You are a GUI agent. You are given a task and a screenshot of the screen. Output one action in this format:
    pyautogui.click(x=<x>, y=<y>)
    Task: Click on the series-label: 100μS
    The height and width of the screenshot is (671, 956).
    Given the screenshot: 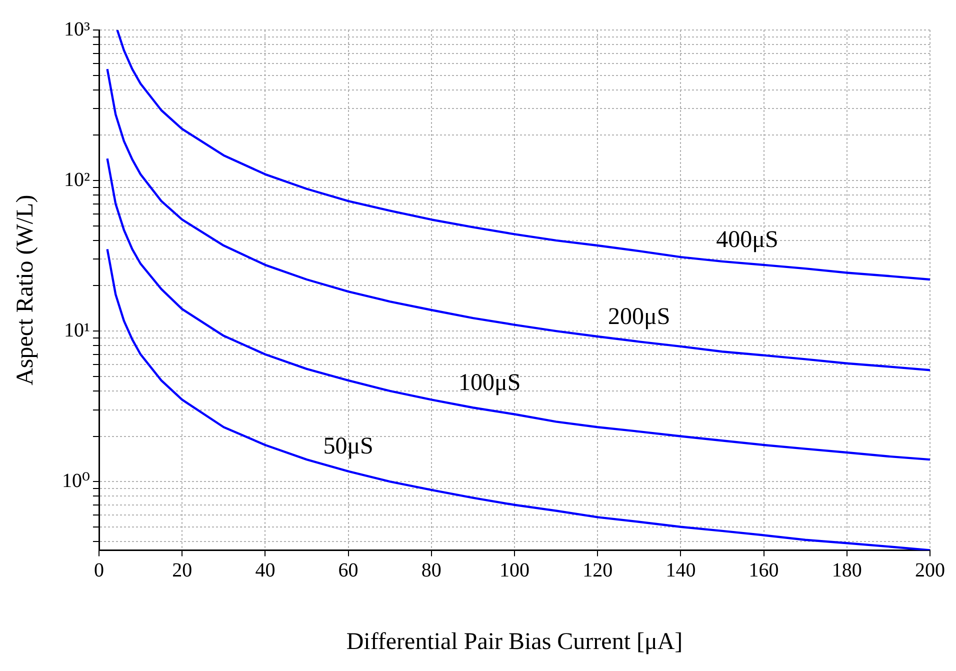 What is the action you would take?
    pyautogui.click(x=489, y=383)
    